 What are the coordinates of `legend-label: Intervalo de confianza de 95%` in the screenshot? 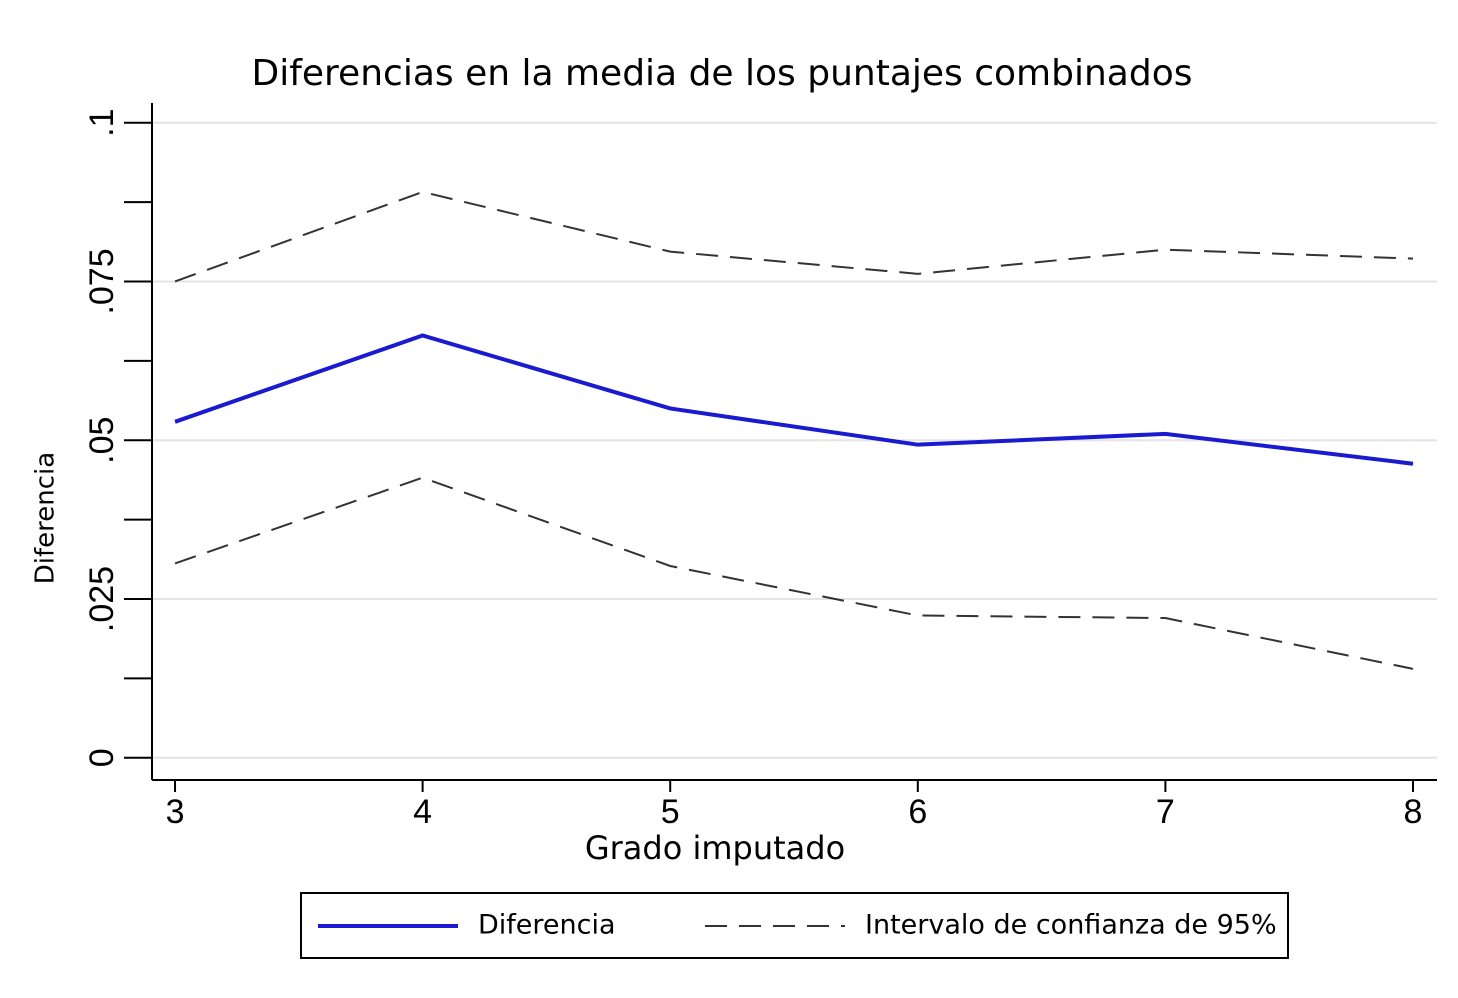 It's located at (1071, 925).